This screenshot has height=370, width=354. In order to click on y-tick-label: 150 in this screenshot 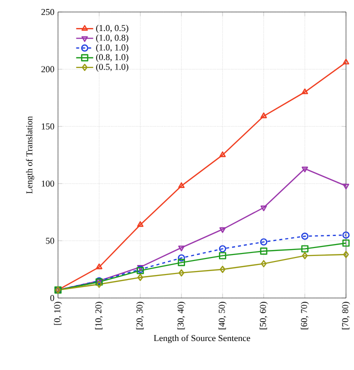, I will do `click(48, 126)`.